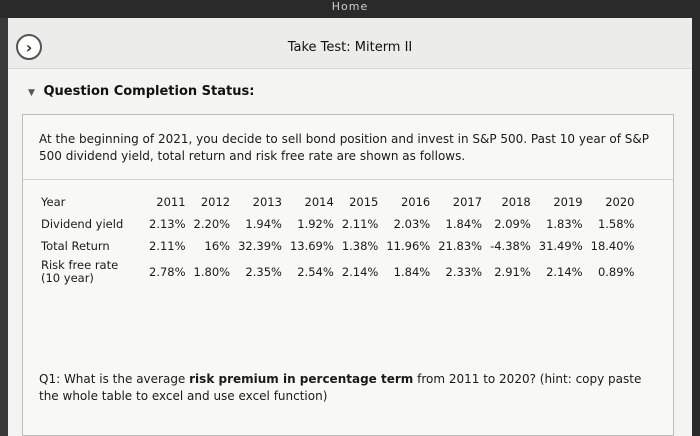 The image size is (700, 436). What do you see at coordinates (568, 202) in the screenshot?
I see `year-cell: 2019` at bounding box center [568, 202].